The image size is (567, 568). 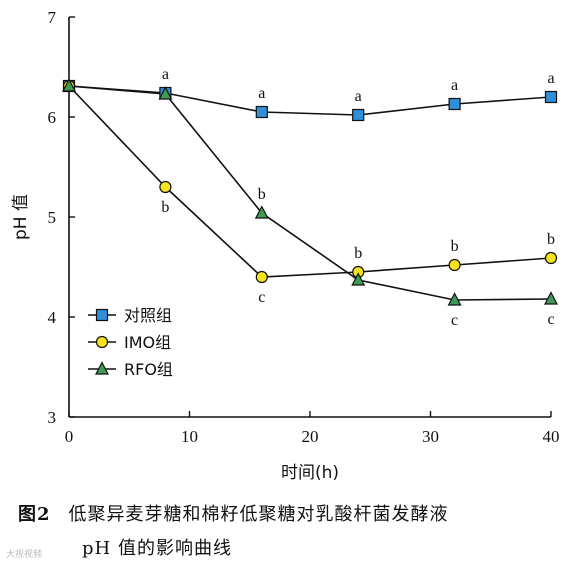 I want to click on x-tick-label: 20, so click(x=310, y=436).